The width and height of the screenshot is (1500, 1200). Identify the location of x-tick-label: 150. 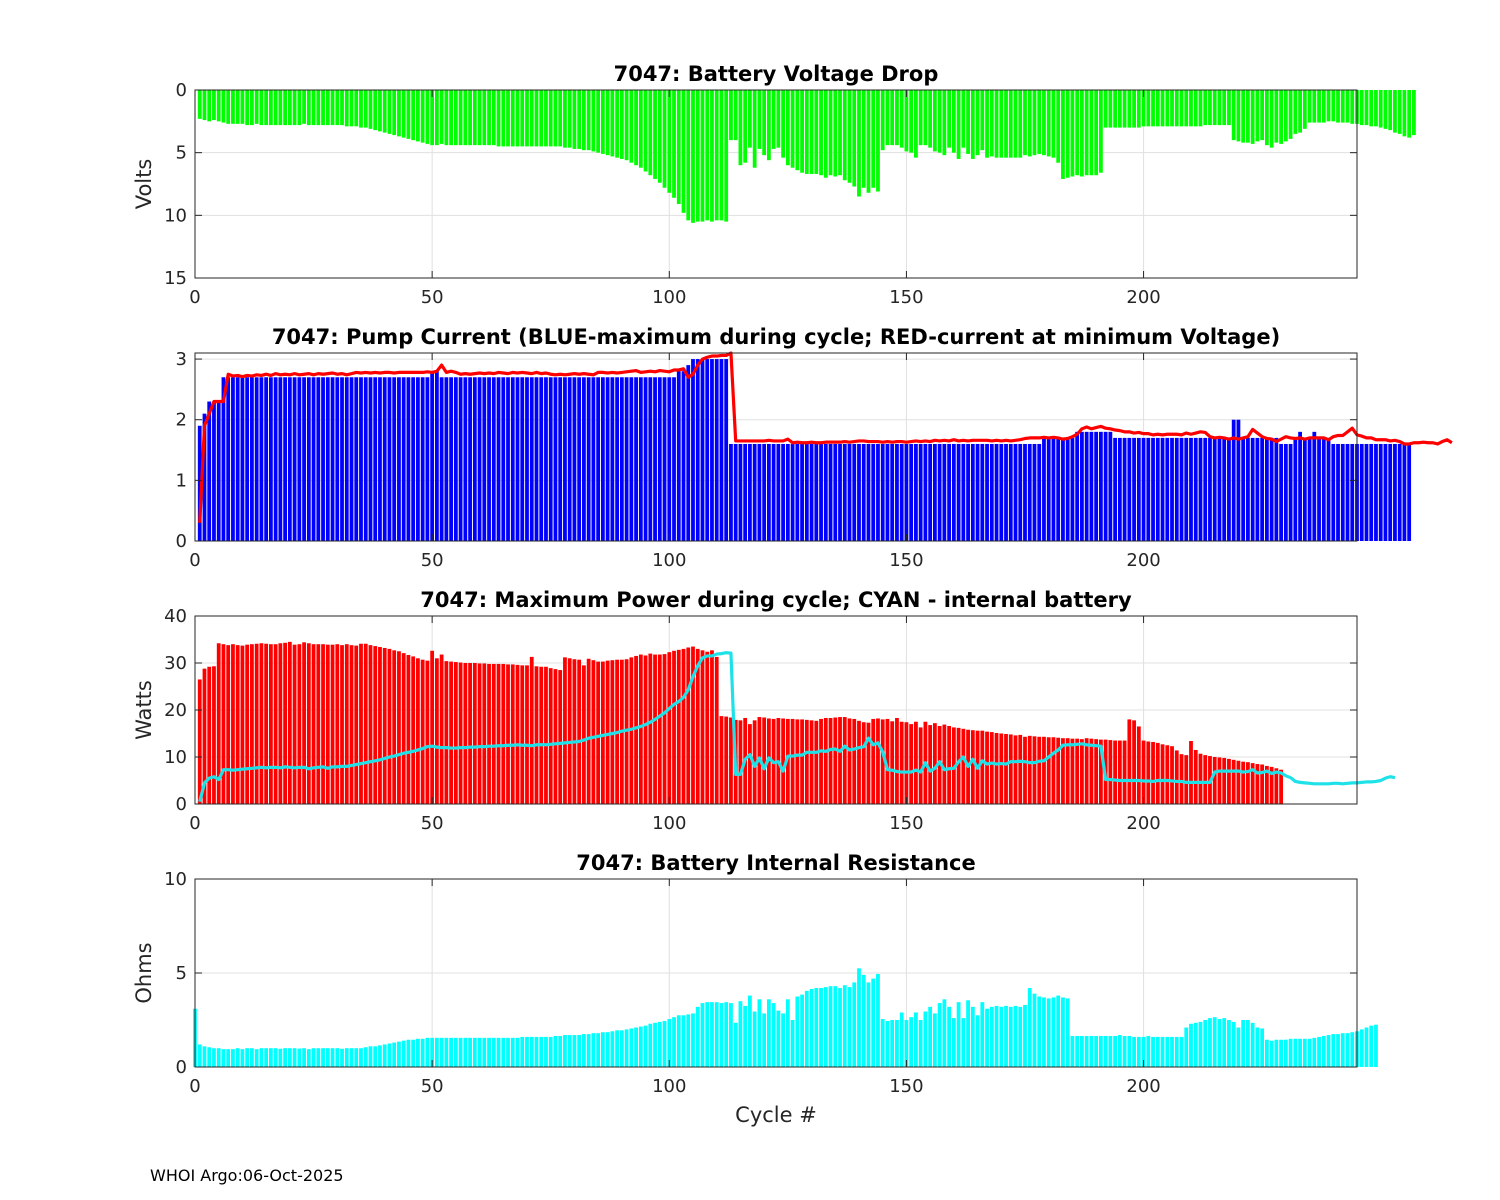
(906, 560).